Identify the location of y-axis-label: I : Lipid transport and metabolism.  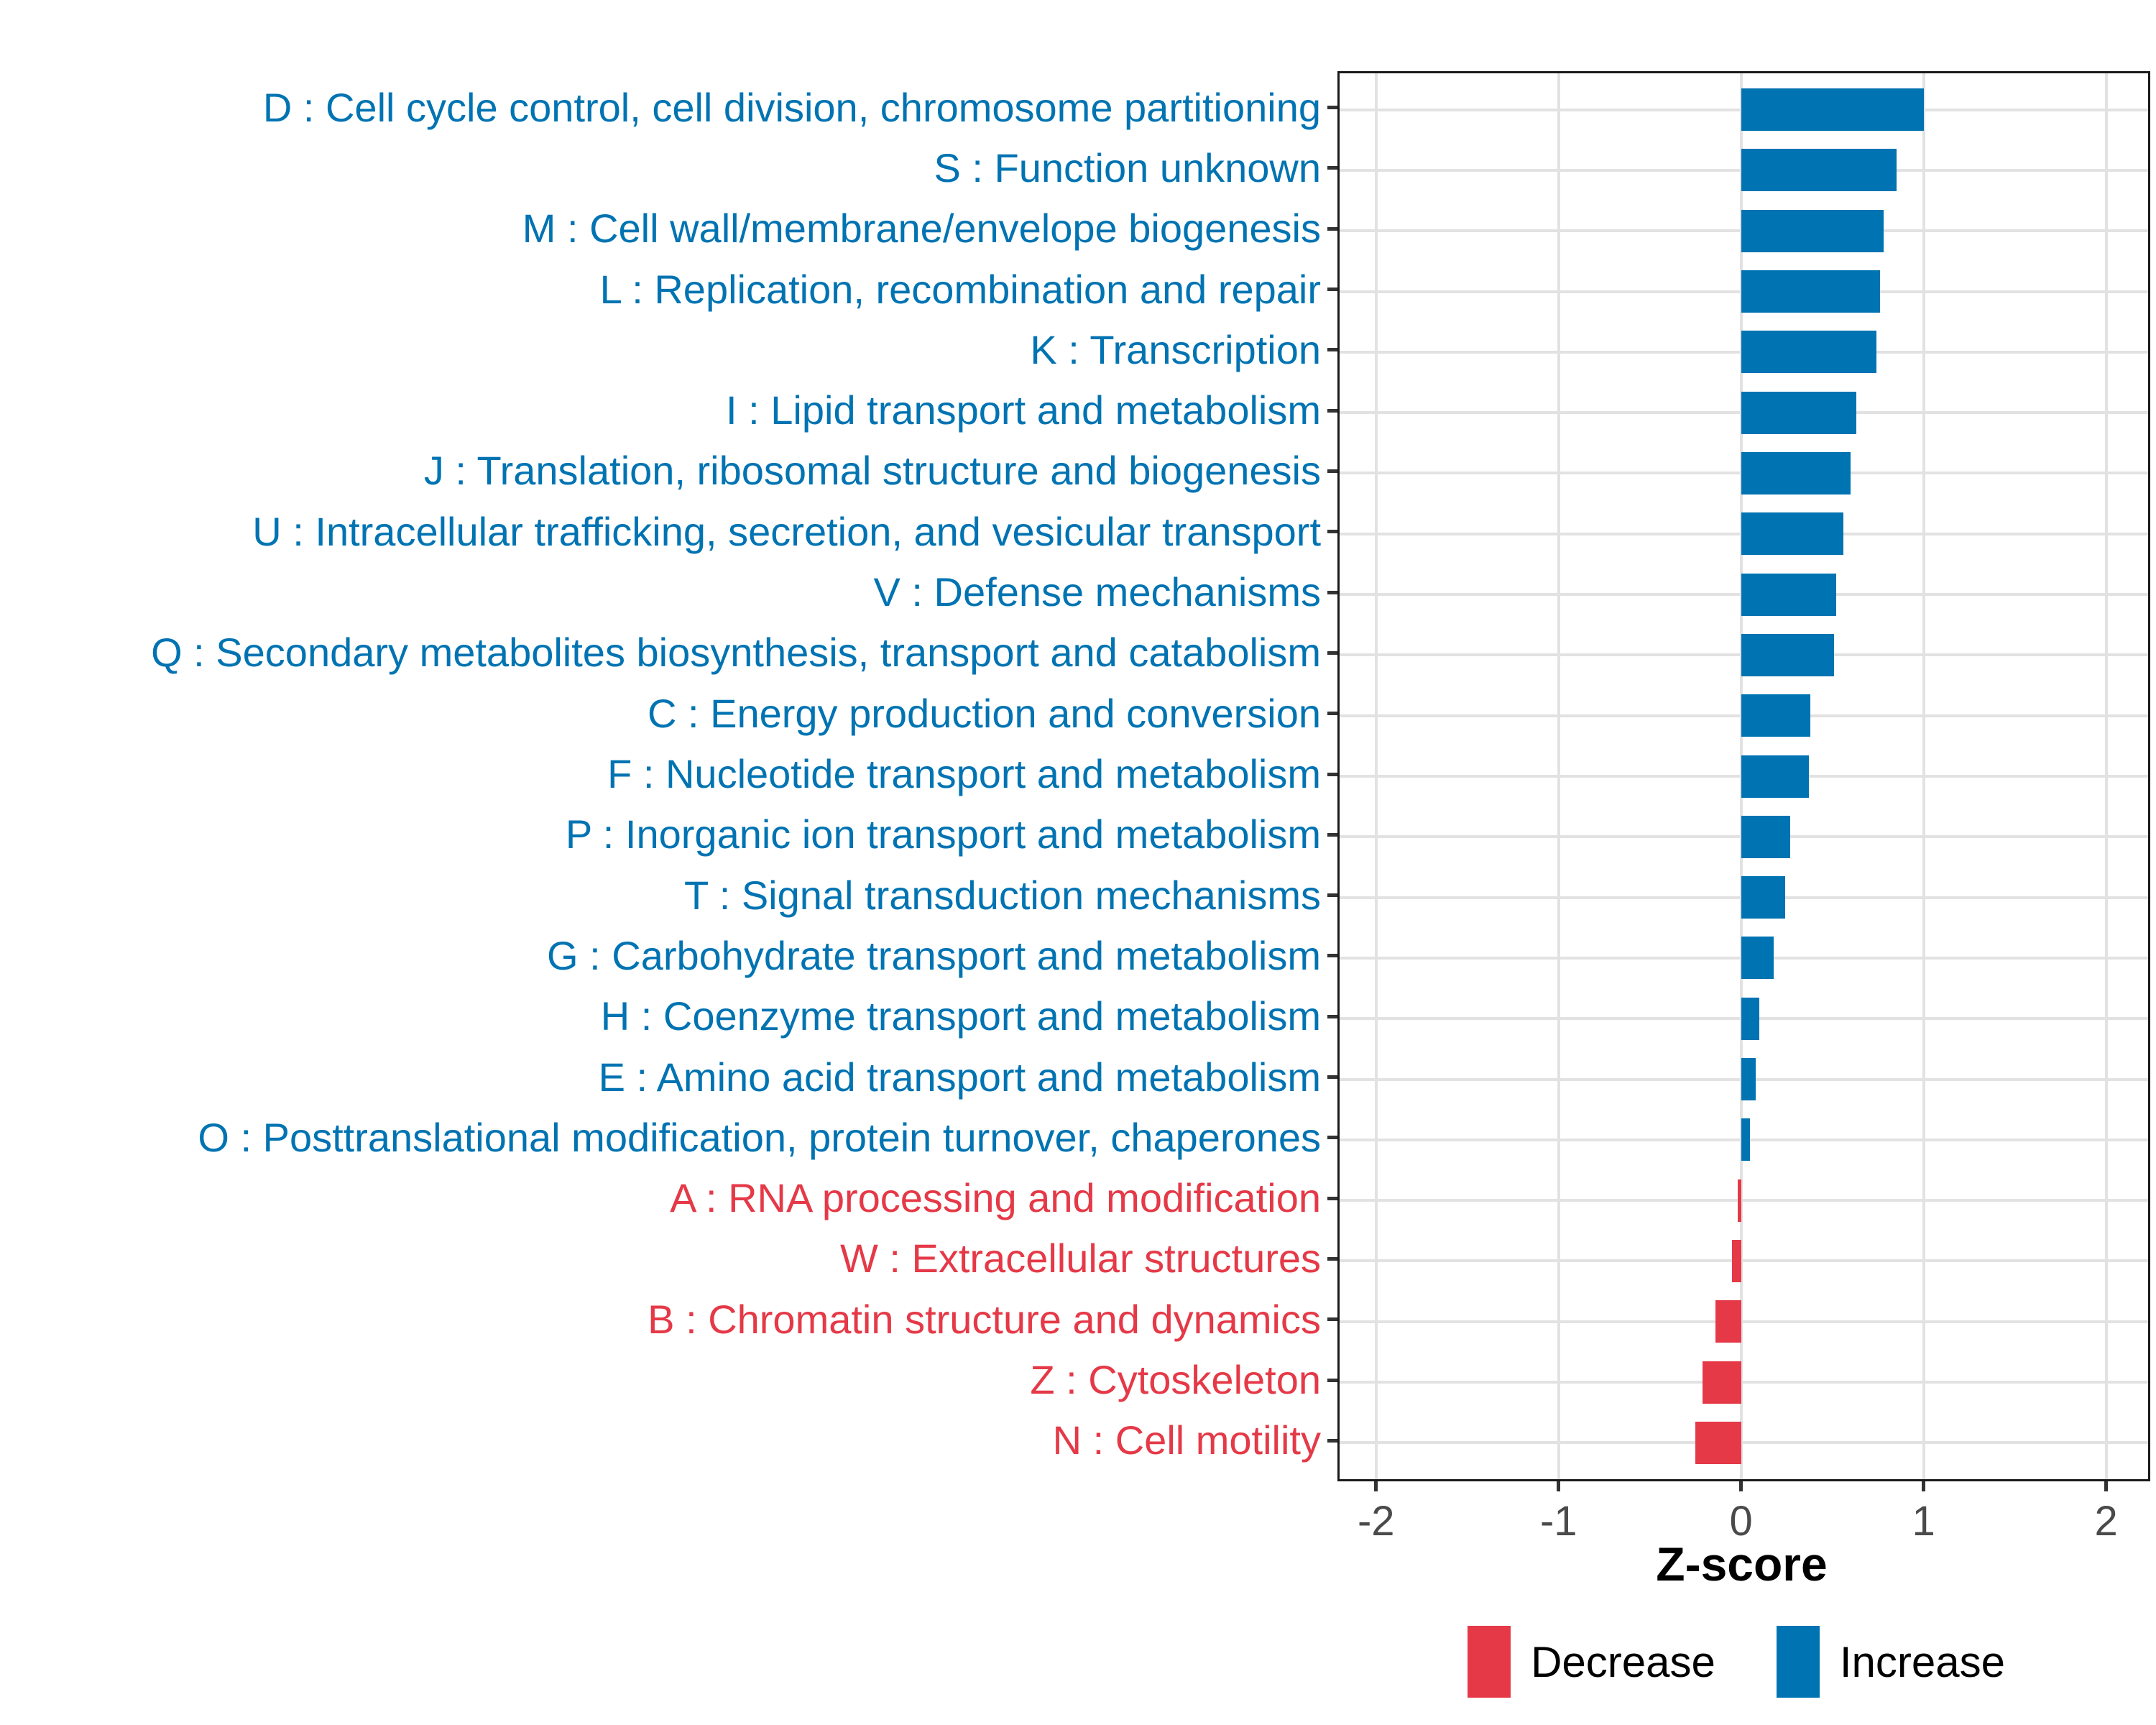
(1024, 410).